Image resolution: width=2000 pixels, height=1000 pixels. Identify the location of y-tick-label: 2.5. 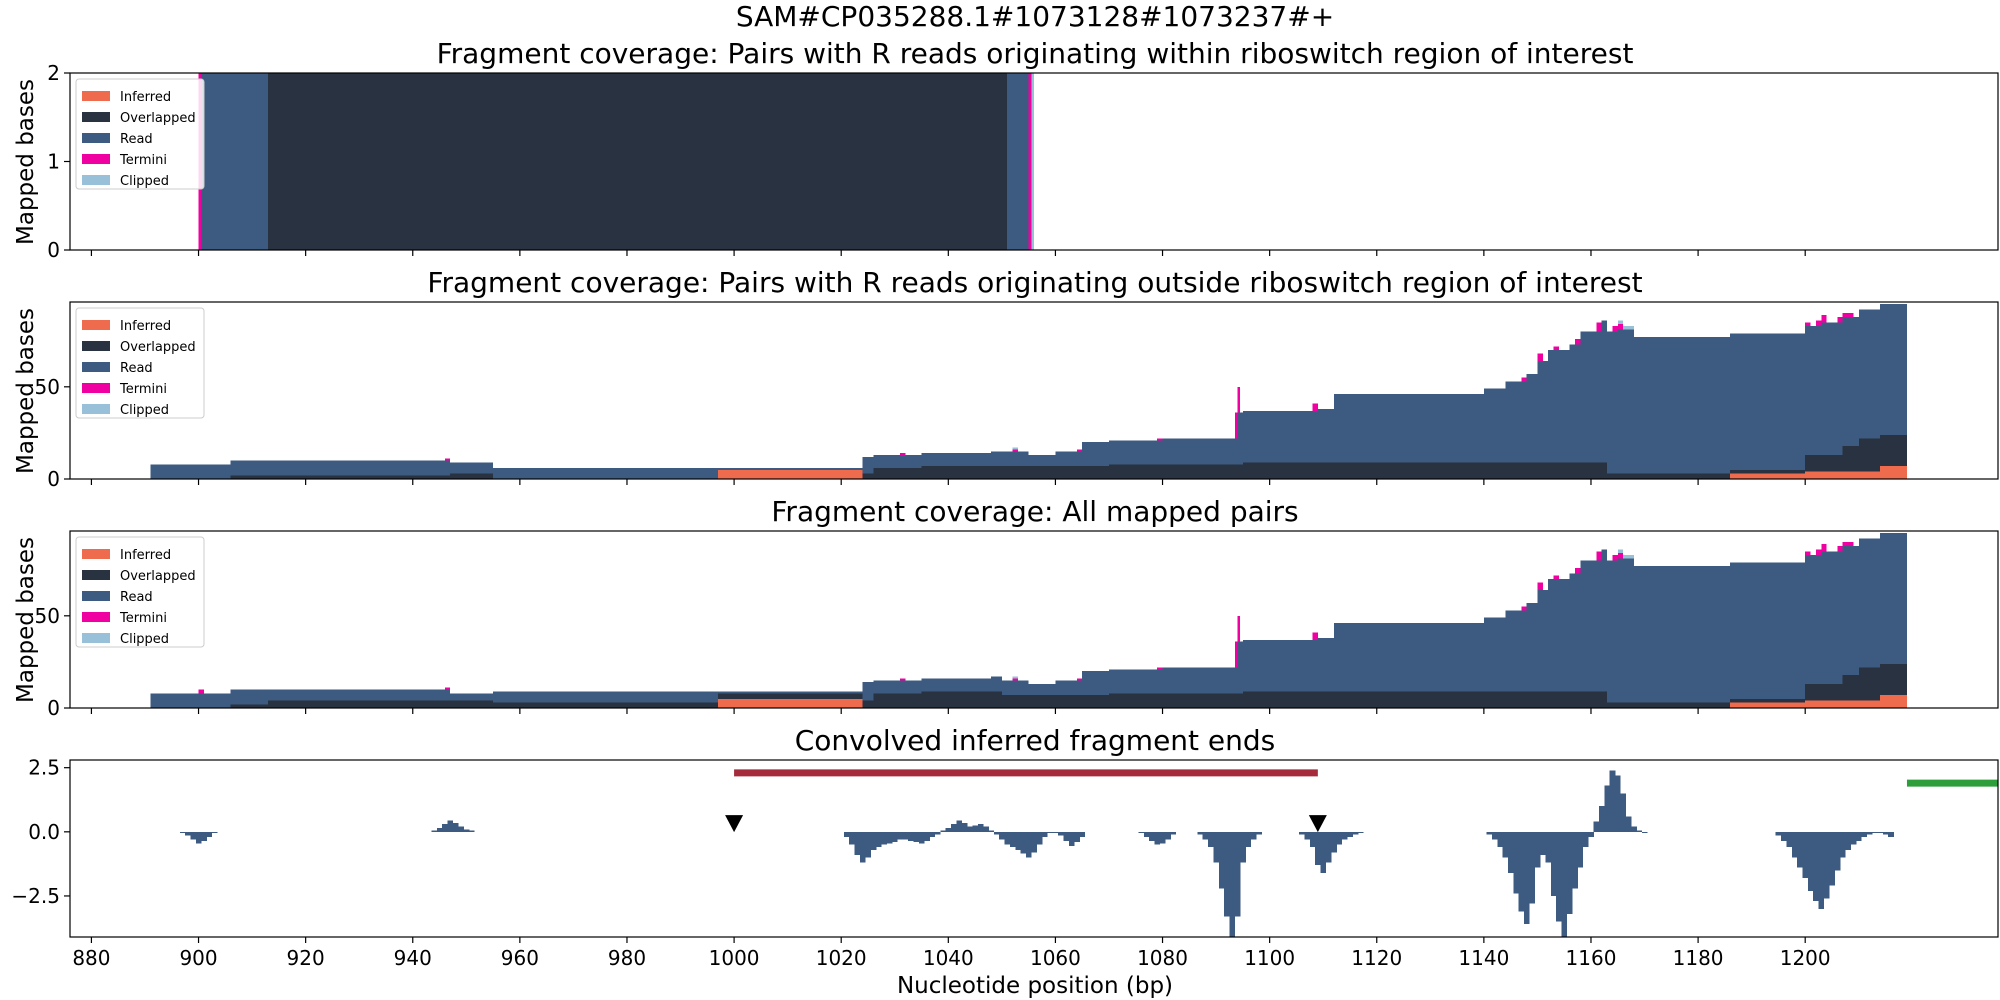
(44, 768).